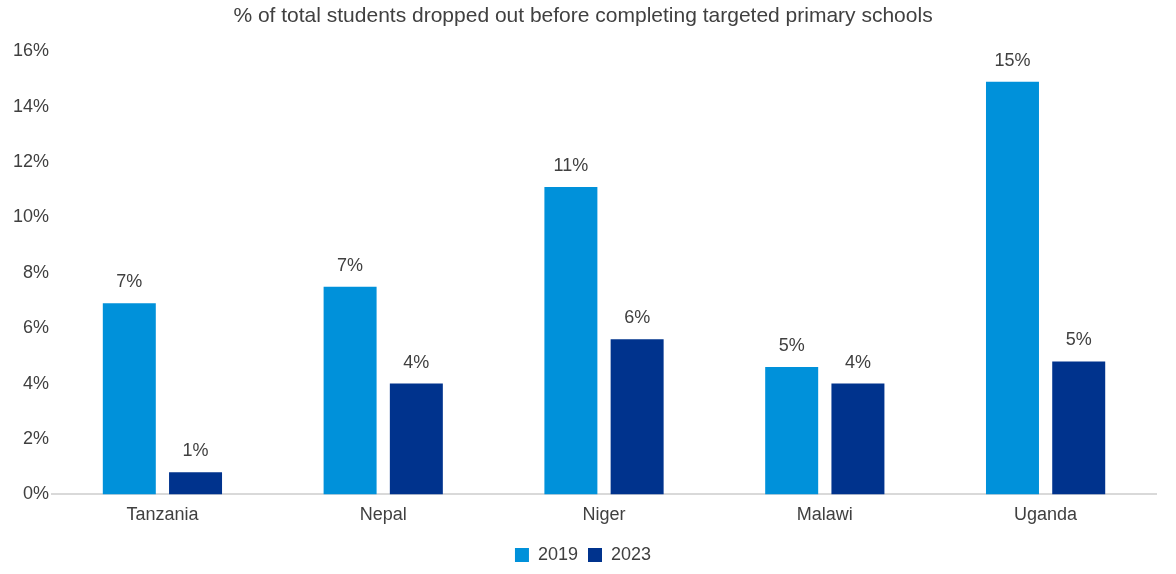 The width and height of the screenshot is (1176, 574). What do you see at coordinates (583, 15) in the screenshot?
I see `chart-title: % of total students dropped out before completing targeted primary schools` at bounding box center [583, 15].